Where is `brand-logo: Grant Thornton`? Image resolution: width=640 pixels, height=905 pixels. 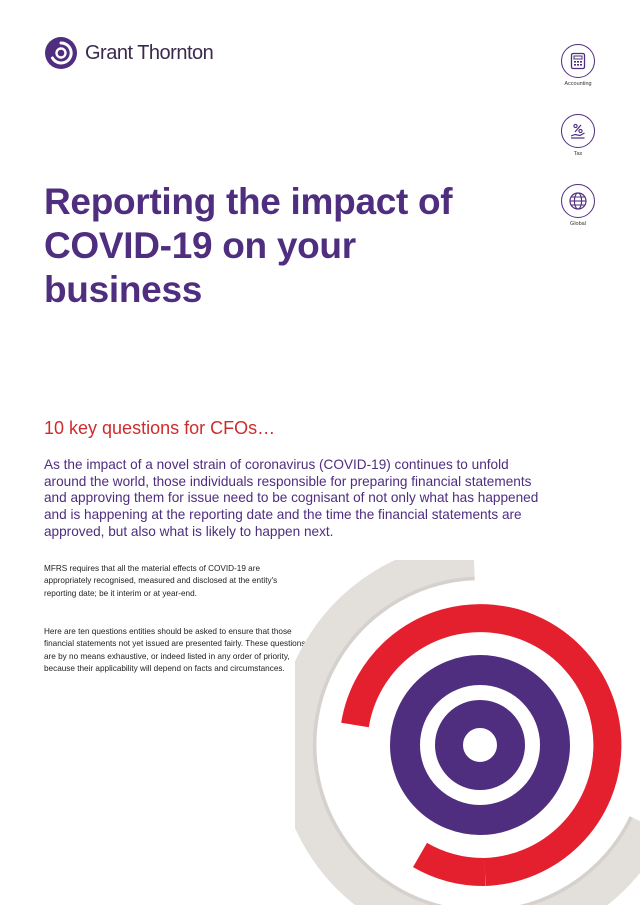
brand-logo: Grant Thornton is located at coordinates (129, 53).